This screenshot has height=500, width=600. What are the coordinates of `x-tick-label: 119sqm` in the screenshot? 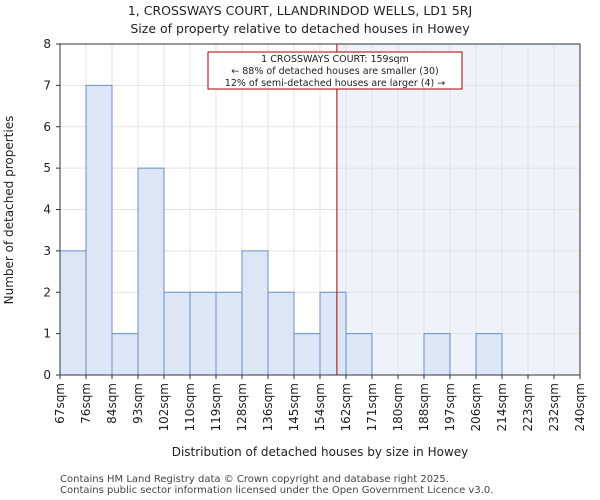 It's located at (216, 407).